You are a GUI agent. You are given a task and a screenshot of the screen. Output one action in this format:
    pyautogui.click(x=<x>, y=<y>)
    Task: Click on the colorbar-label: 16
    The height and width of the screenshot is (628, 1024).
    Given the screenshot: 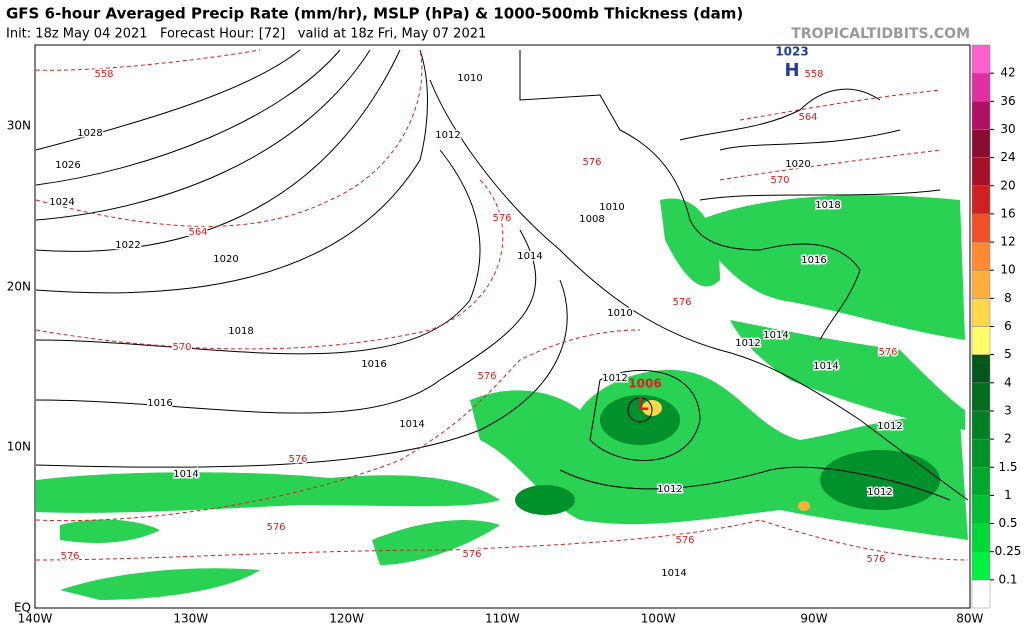 What is the action you would take?
    pyautogui.click(x=1007, y=213)
    